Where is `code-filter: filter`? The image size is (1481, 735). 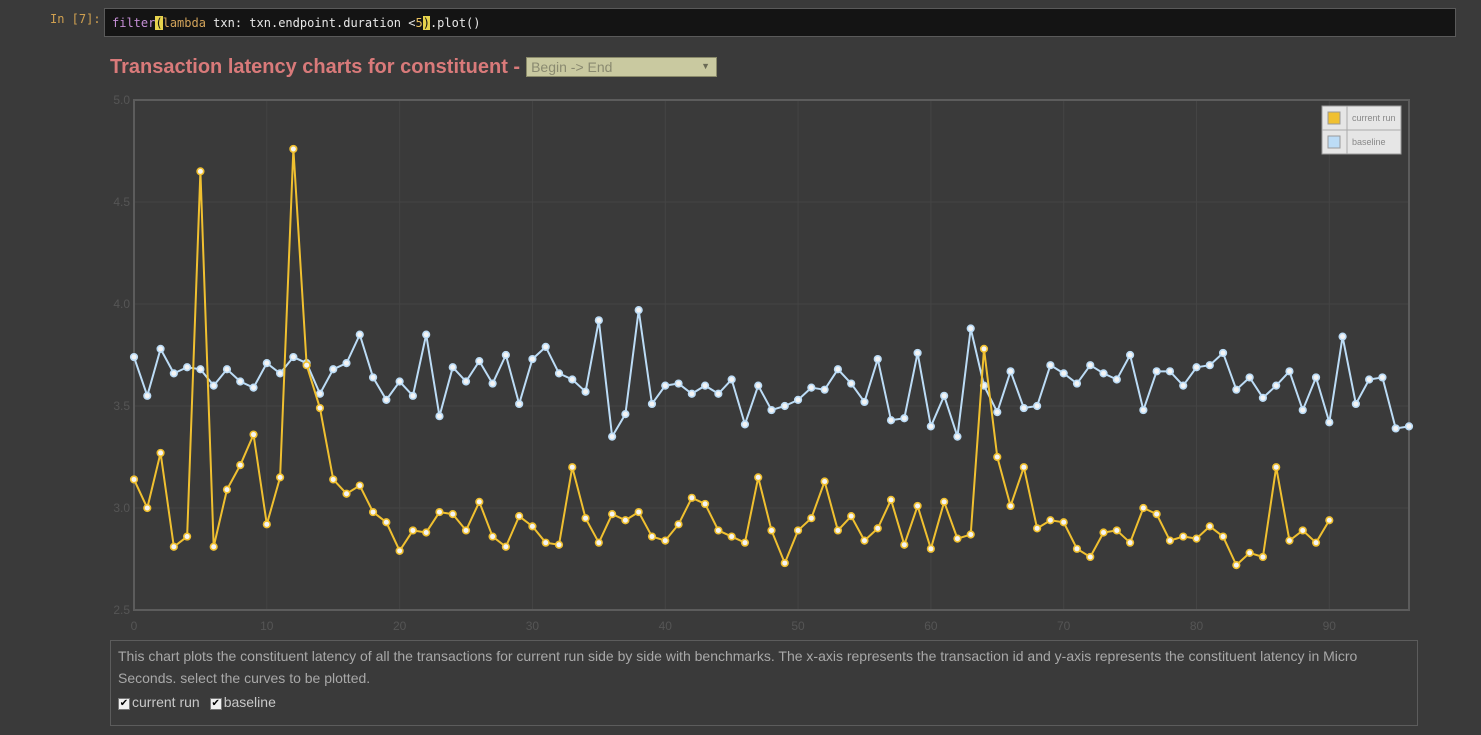 code-filter: filter is located at coordinates (134, 23).